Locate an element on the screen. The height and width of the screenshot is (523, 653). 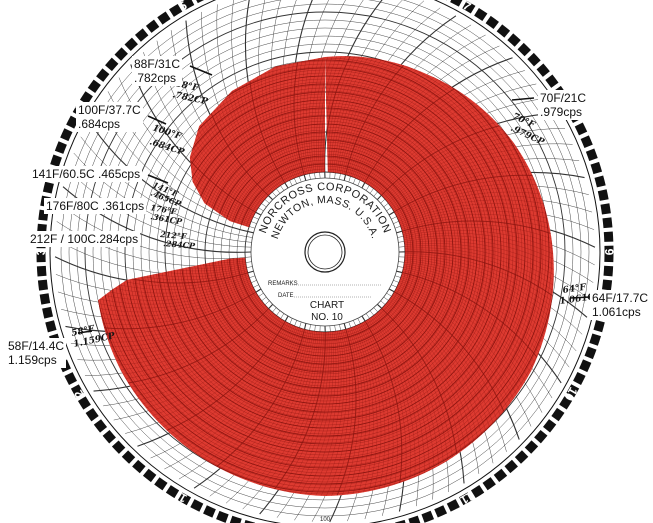
hour-label-3: 3 is located at coordinates (41, 251).